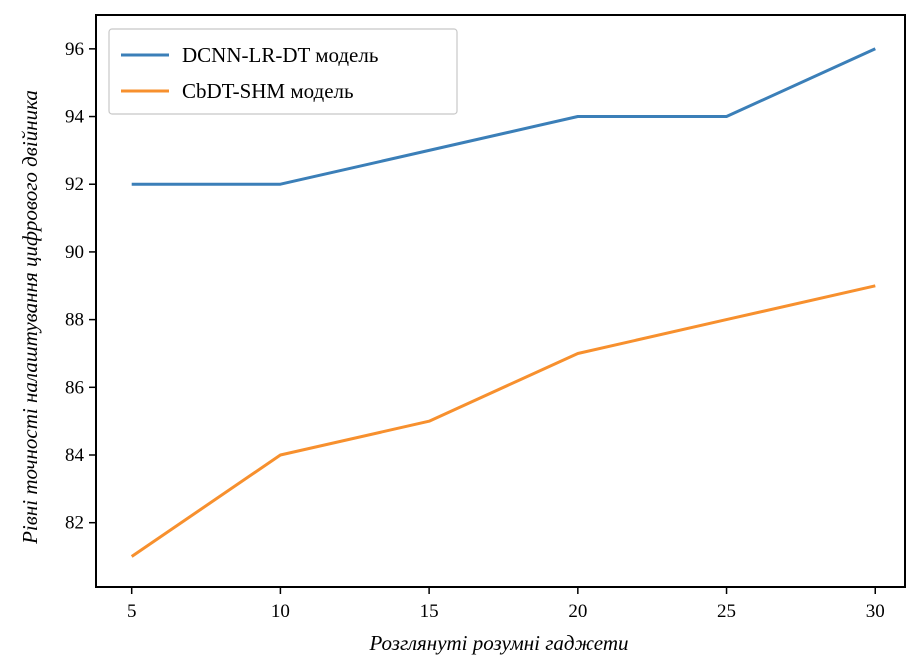 The height and width of the screenshot is (659, 920). I want to click on legend-label-1: DCNN-LR-DT модель, so click(280, 55).